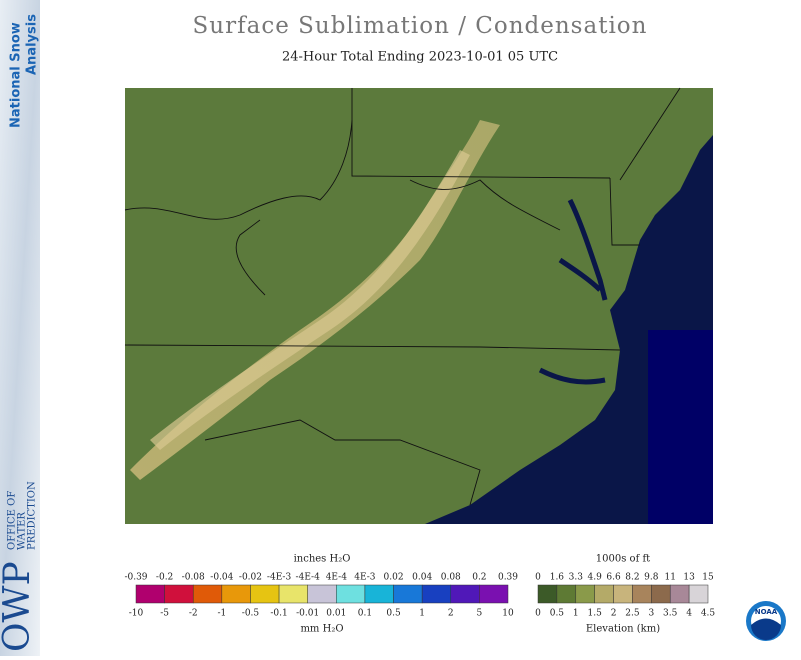 The width and height of the screenshot is (801, 660). Describe the element at coordinates (307, 614) in the screenshot. I see `legend-label: -0.01` at that location.